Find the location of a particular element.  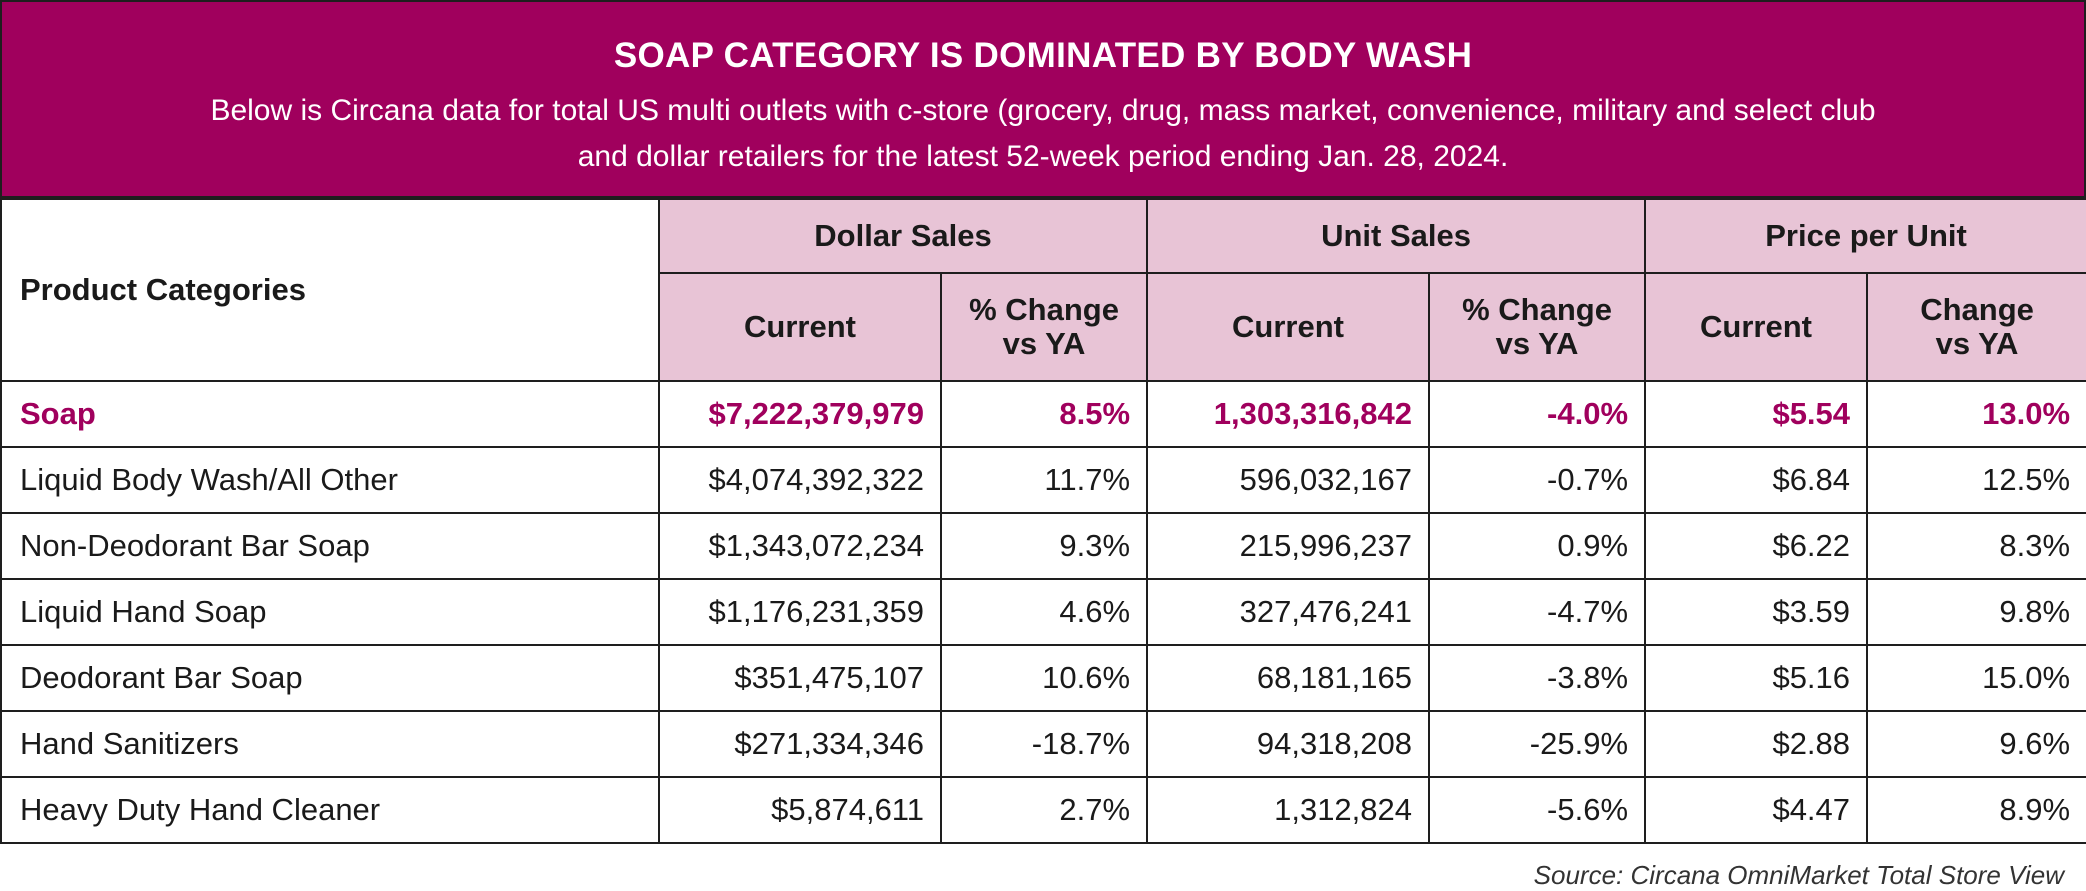

cell-price-change: 13.0% is located at coordinates (1976, 414).